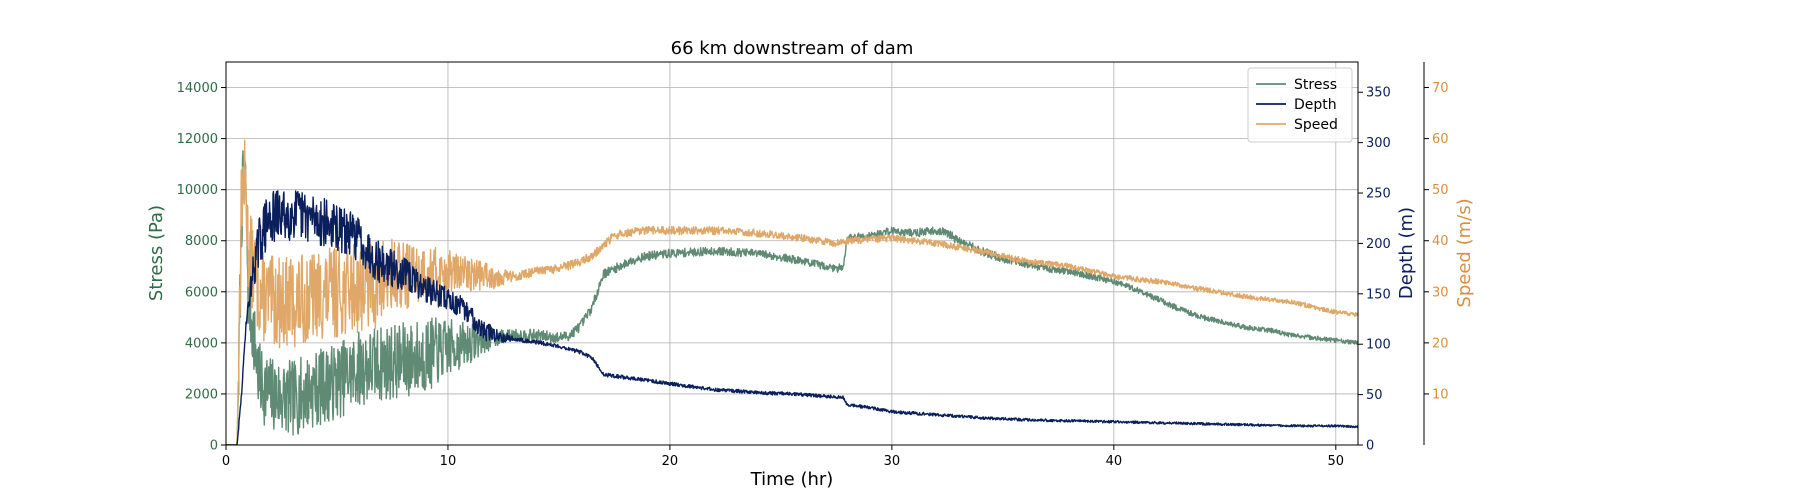 This screenshot has height=504, width=1800. I want to click on y-speed-tick-label: 70, so click(1440, 88).